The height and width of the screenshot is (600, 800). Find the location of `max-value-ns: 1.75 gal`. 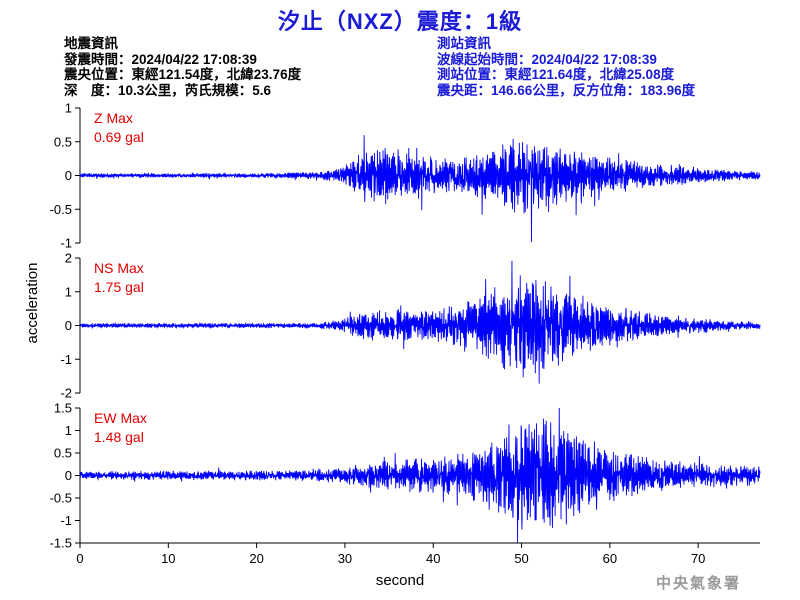

max-value-ns: 1.75 gal is located at coordinates (119, 287).